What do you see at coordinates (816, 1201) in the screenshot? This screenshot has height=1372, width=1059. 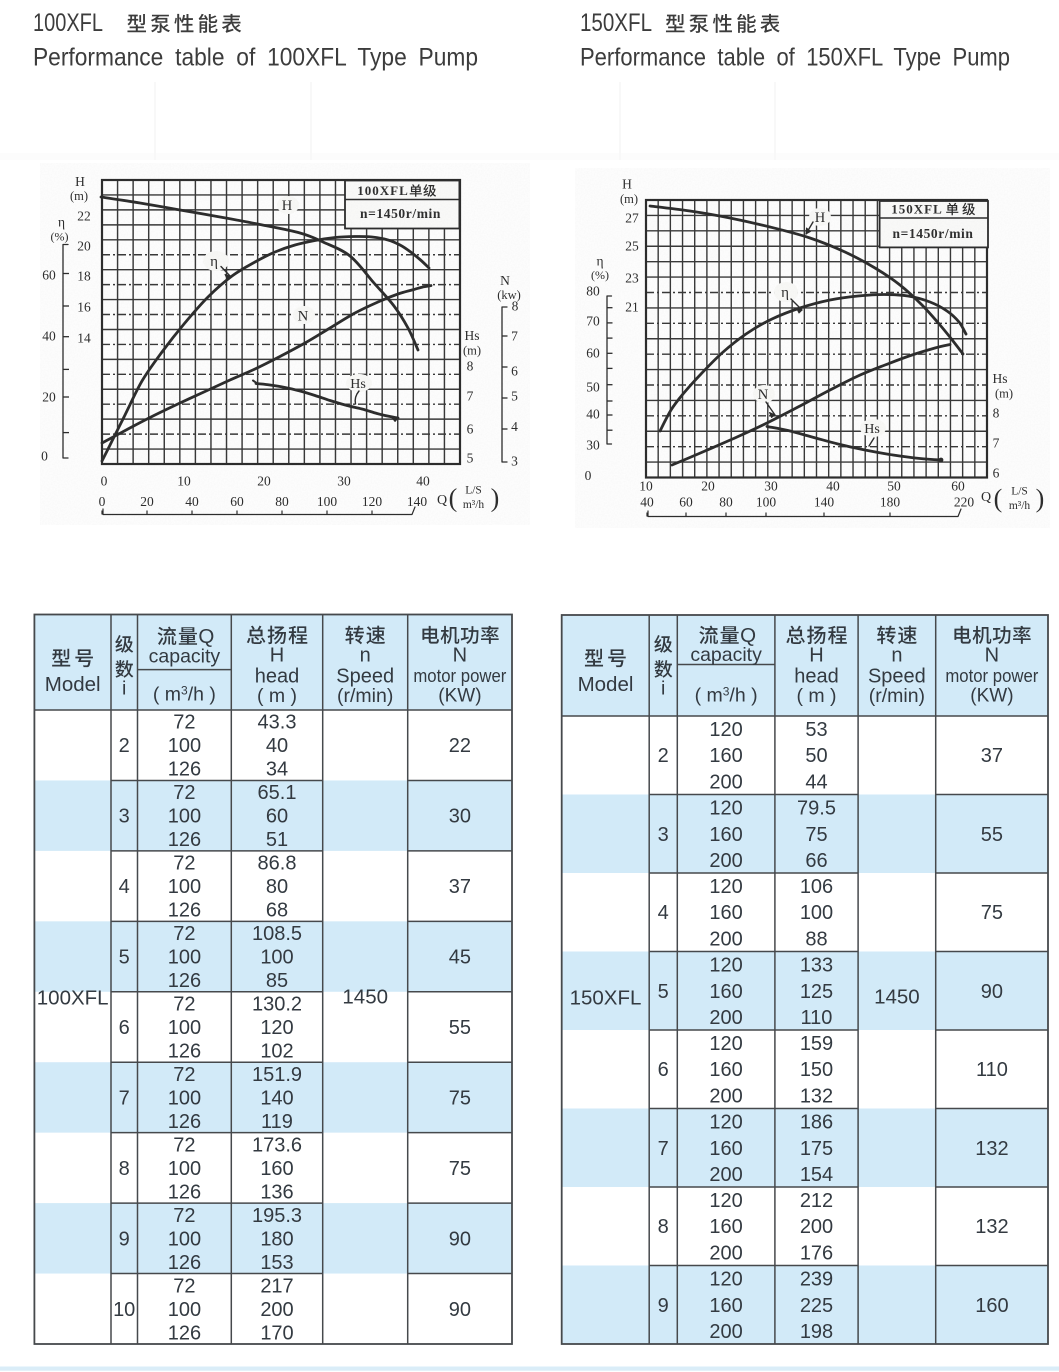 I see `svg-text: 212` at bounding box center [816, 1201].